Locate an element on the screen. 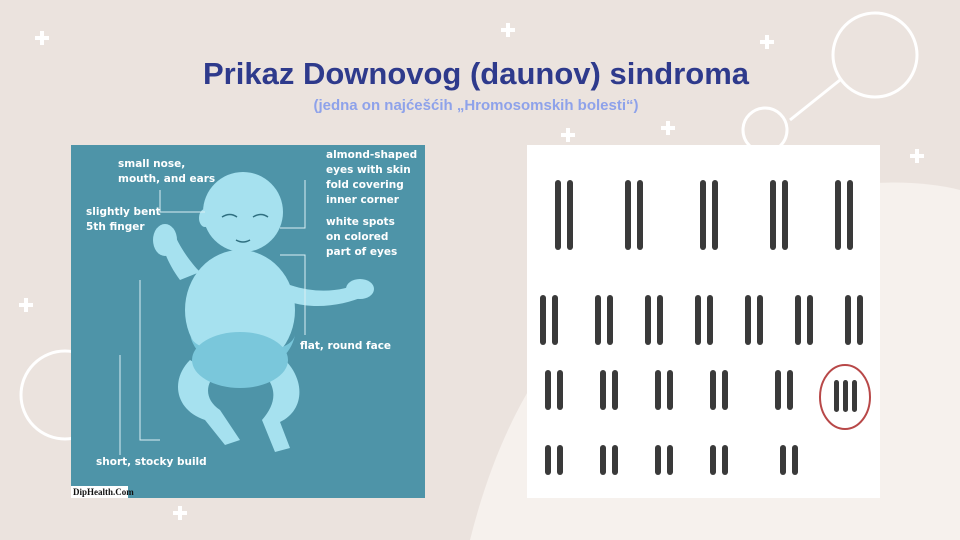 The width and height of the screenshot is (960, 540). label-line: on colored is located at coordinates (357, 237).